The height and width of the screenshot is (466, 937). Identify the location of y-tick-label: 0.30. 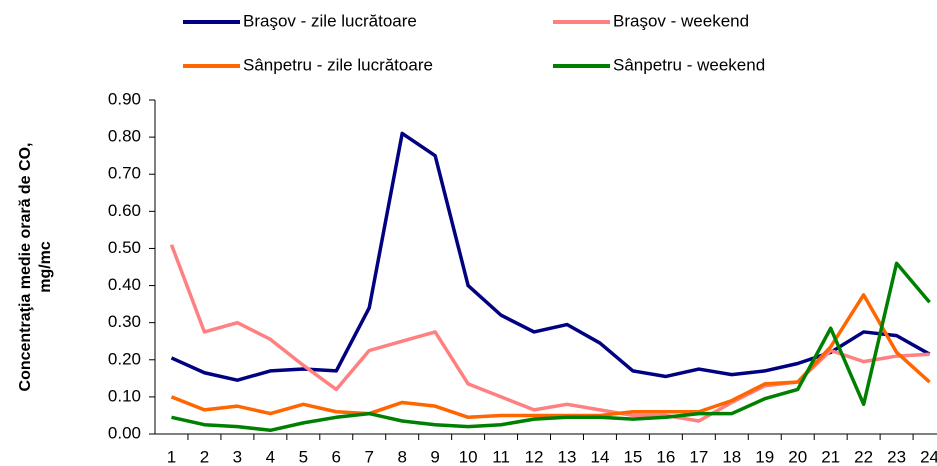
(124, 321).